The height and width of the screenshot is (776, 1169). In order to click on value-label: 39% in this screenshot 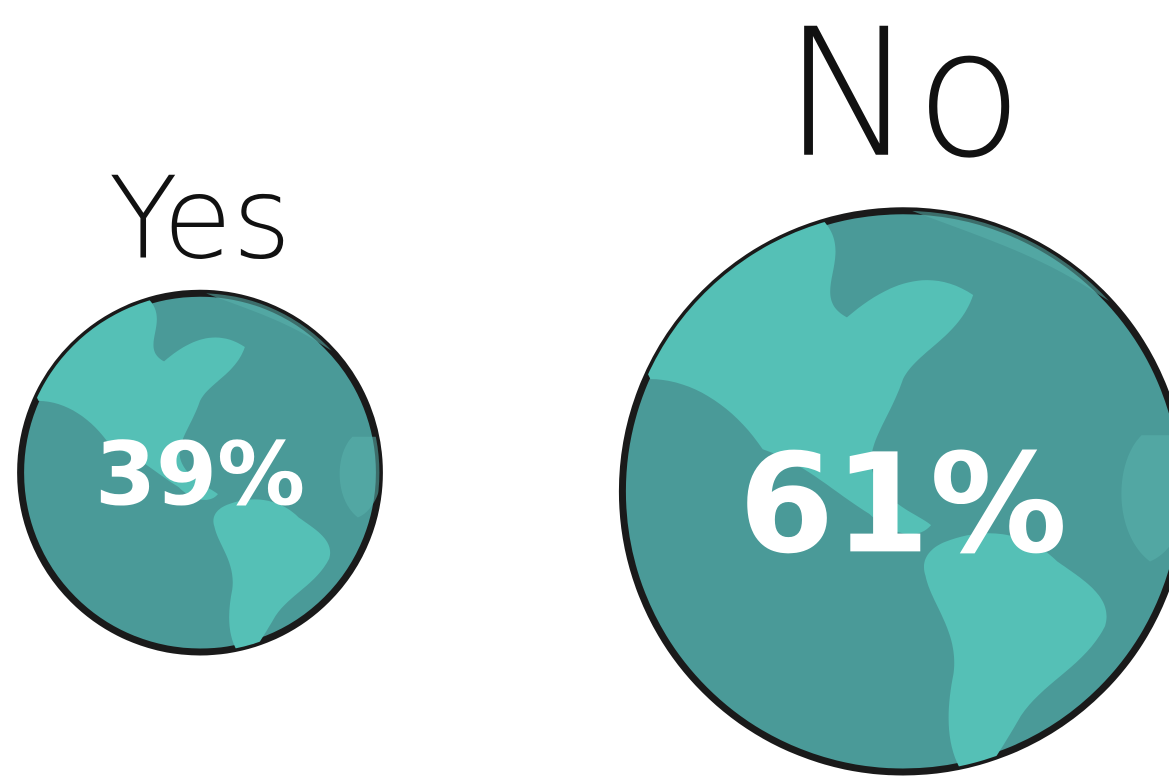, I will do `click(200, 475)`.